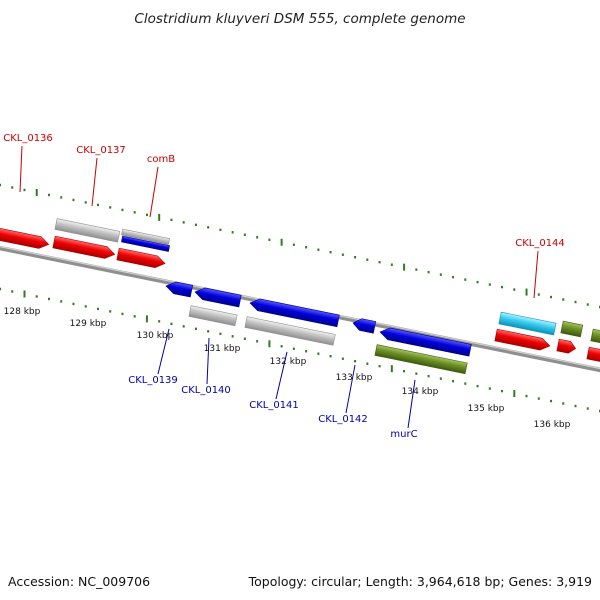 This screenshot has width=600, height=600. Describe the element at coordinates (274, 405) in the screenshot. I see `gene-label-ckl-0141: CKL_0141` at that location.